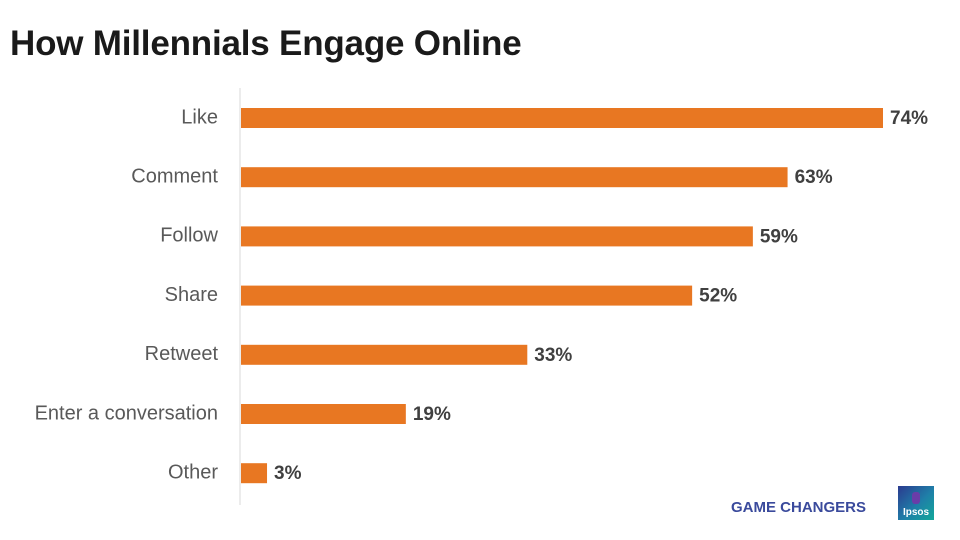  Describe the element at coordinates (799, 507) in the screenshot. I see `game-changers-brand: GAME CHANGERS` at that location.